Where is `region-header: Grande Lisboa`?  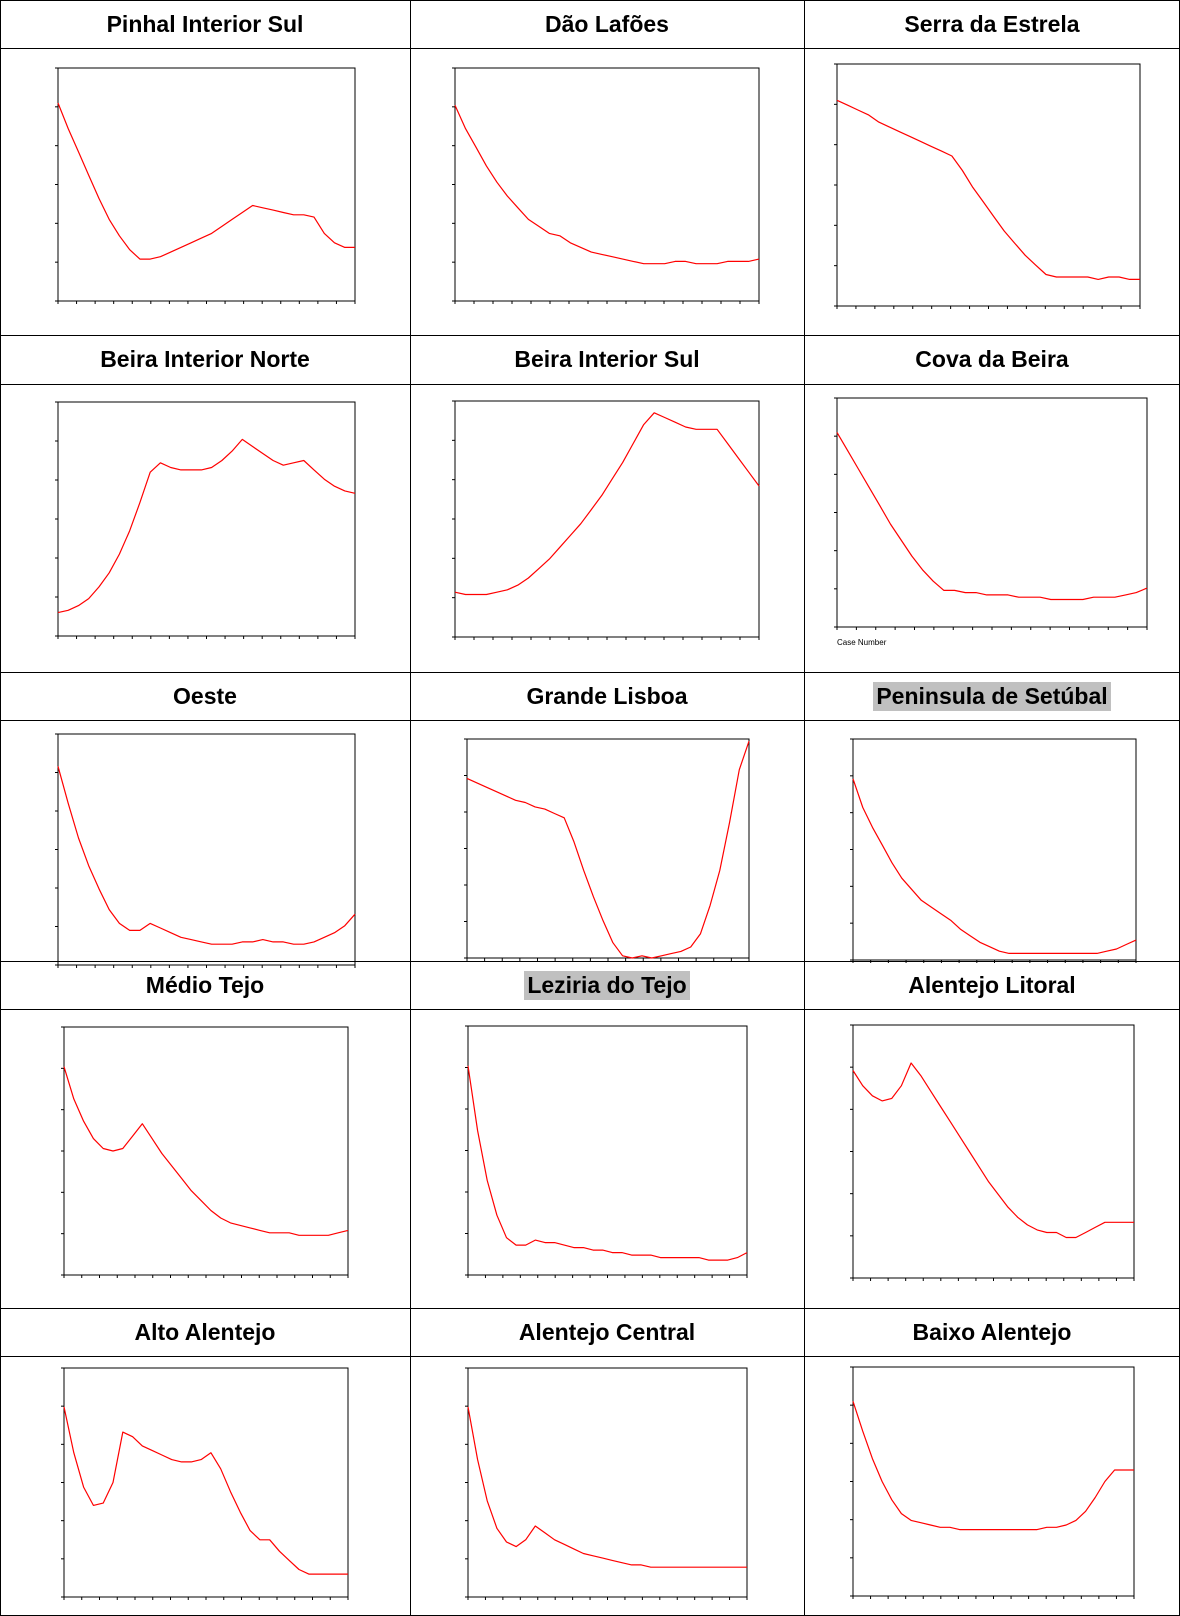
region-header: Grande Lisboa is located at coordinates (607, 696).